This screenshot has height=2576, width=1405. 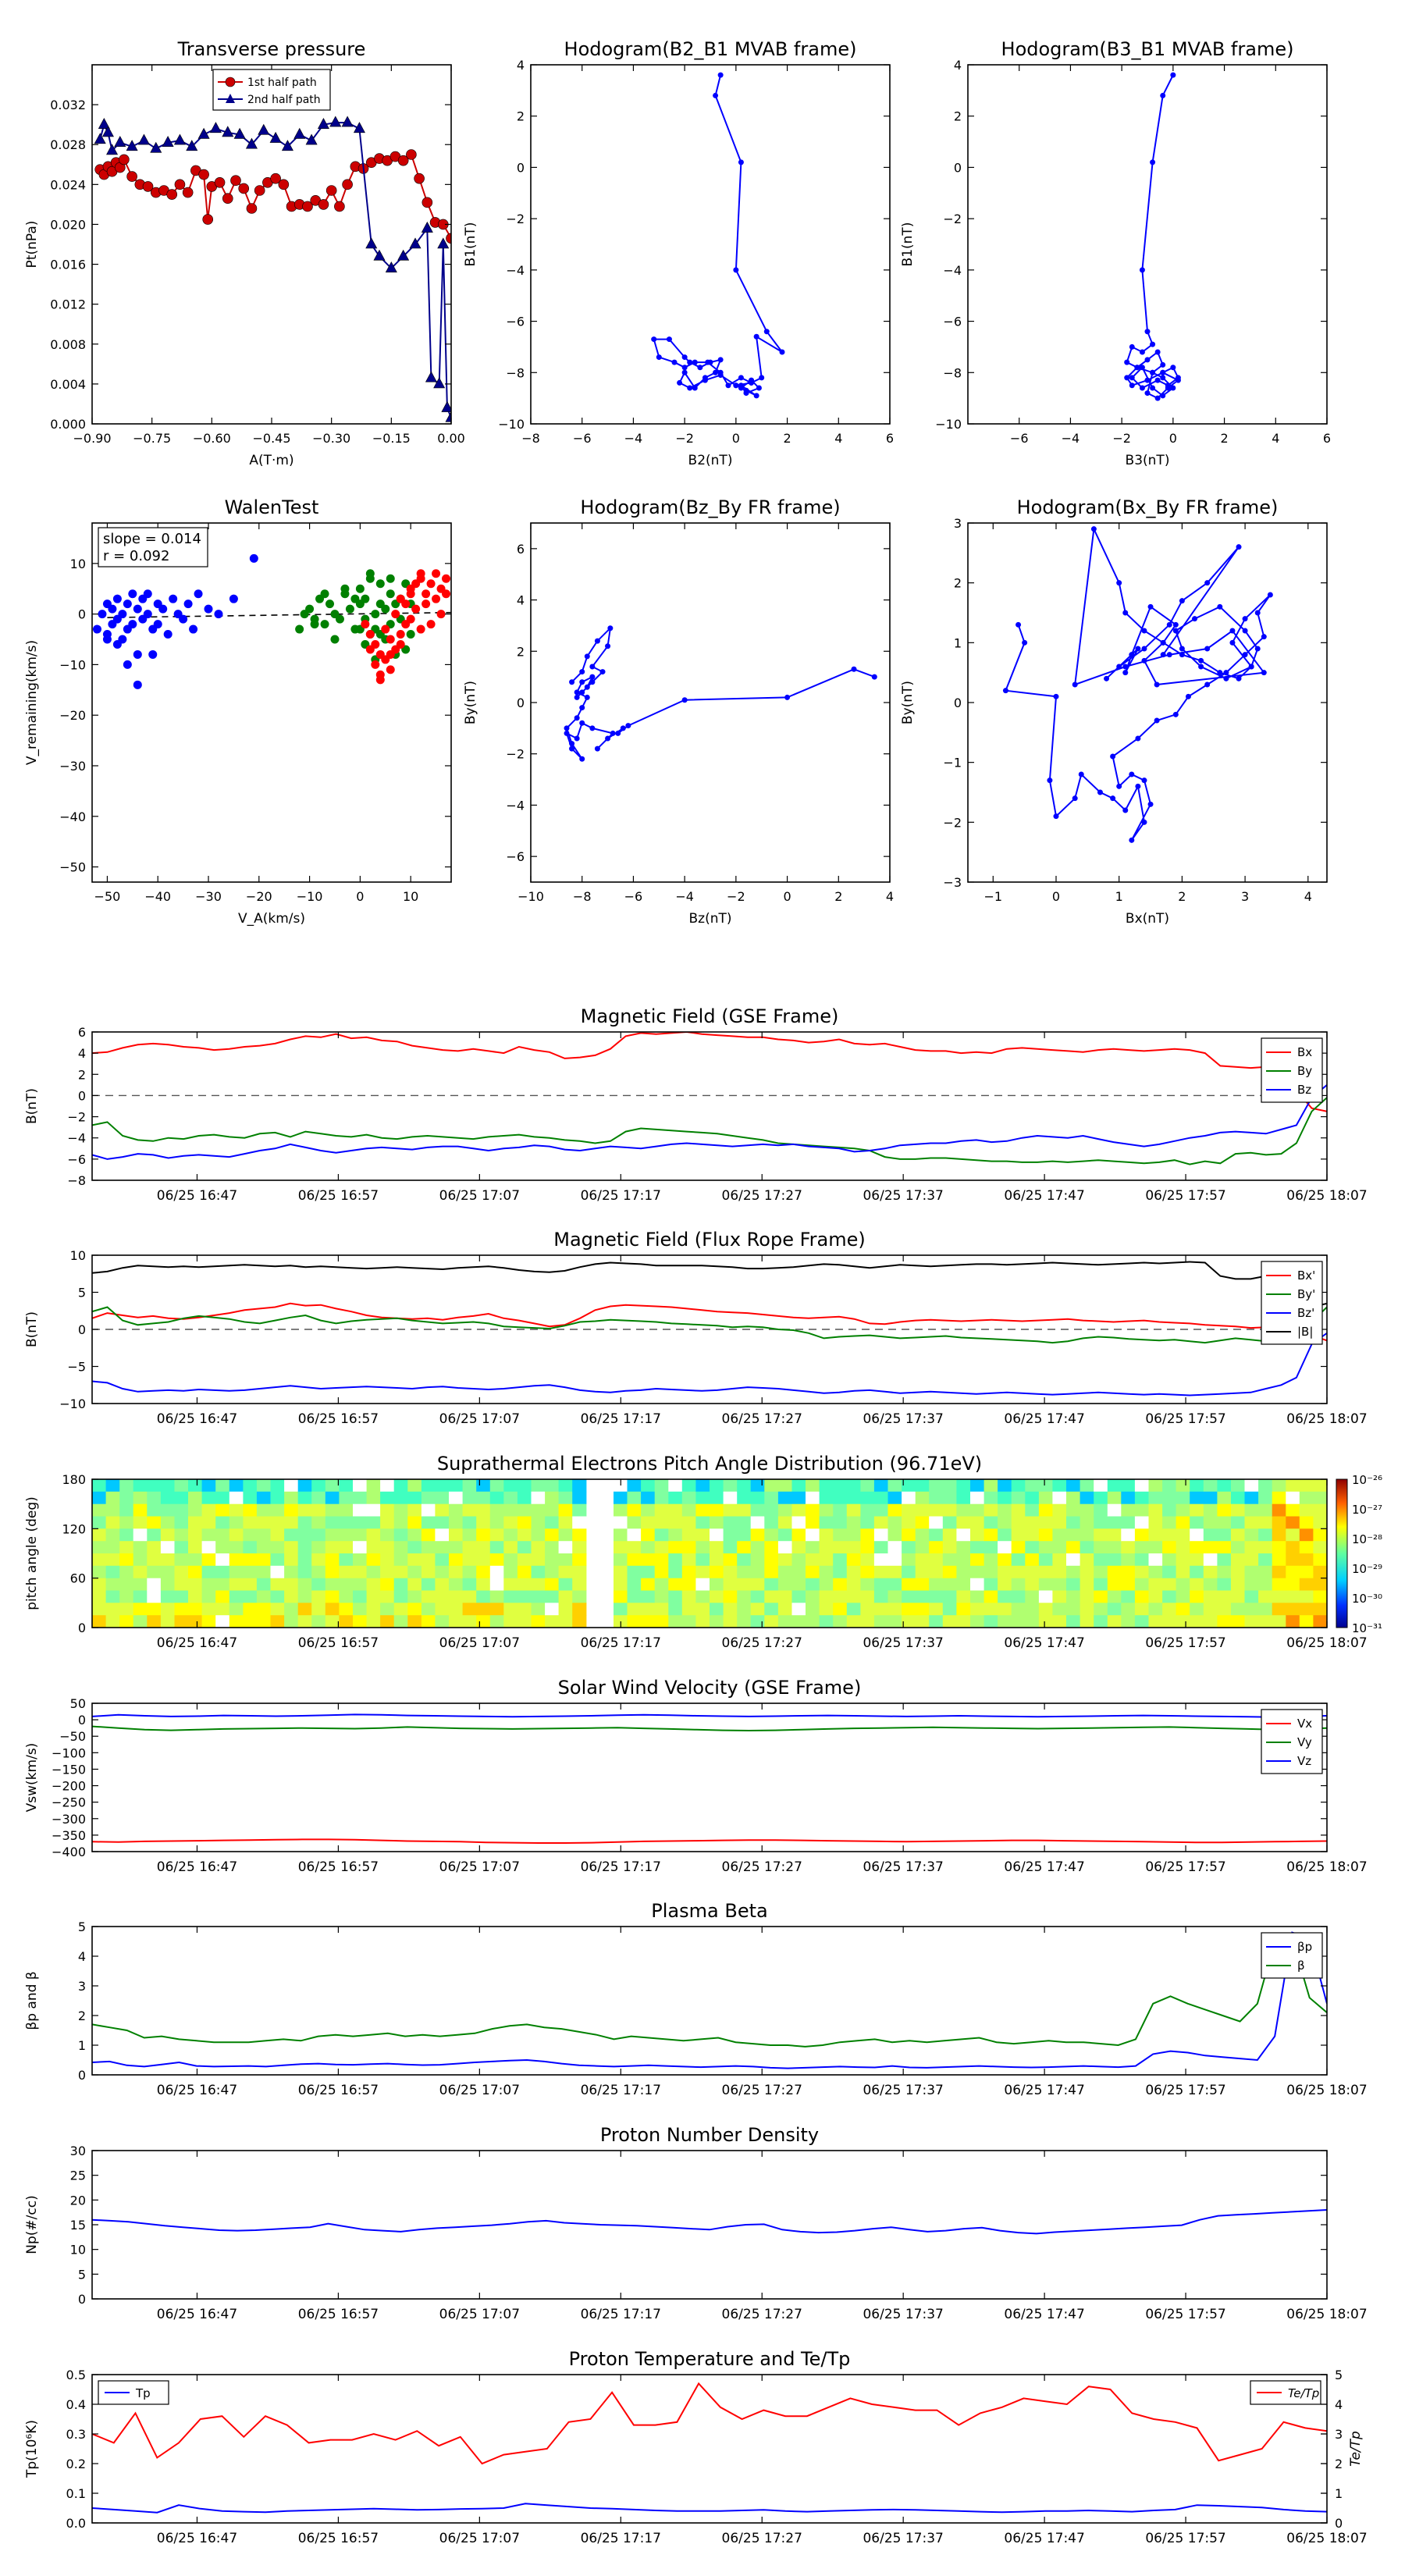 What do you see at coordinates (339, 1643) in the screenshot?
I see `time-tick-label: 06/25 16:57` at bounding box center [339, 1643].